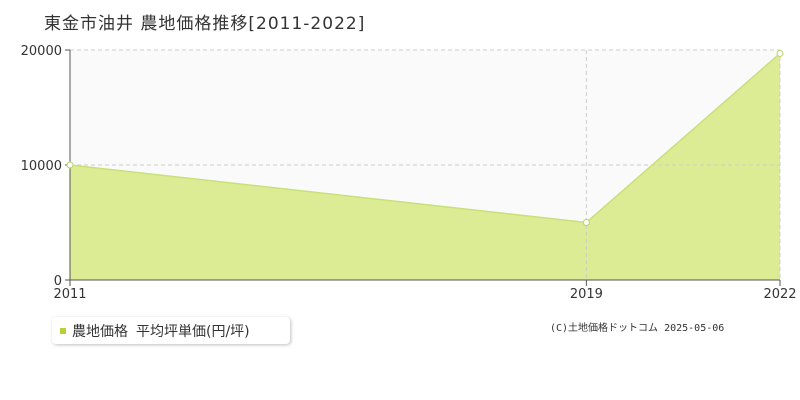  Describe the element at coordinates (41, 51) in the screenshot. I see `y-tick-label: 20000` at that location.